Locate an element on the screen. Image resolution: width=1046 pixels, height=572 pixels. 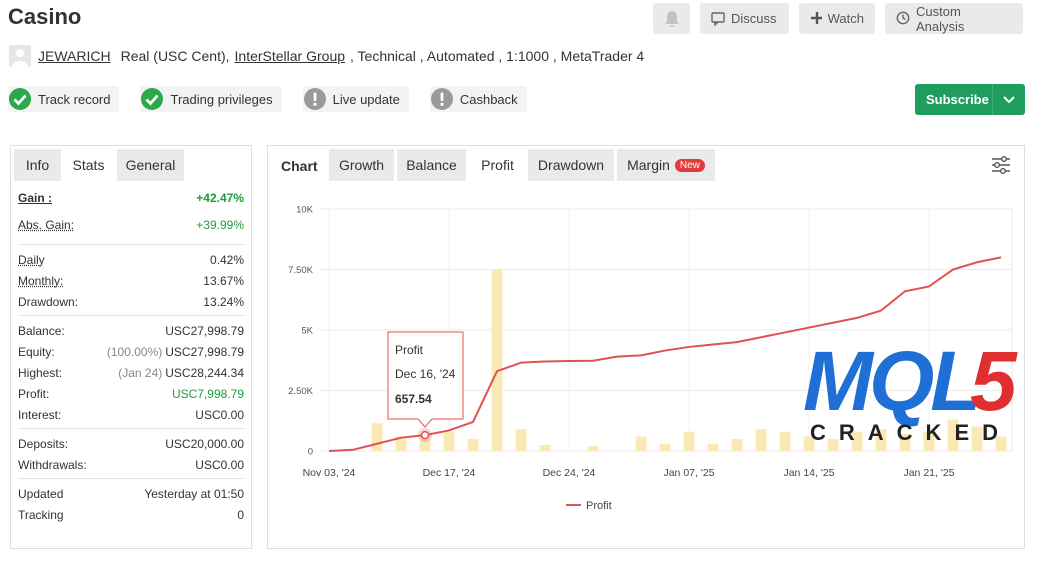
stat-value-cell: 13.67% is located at coordinates (223, 281).